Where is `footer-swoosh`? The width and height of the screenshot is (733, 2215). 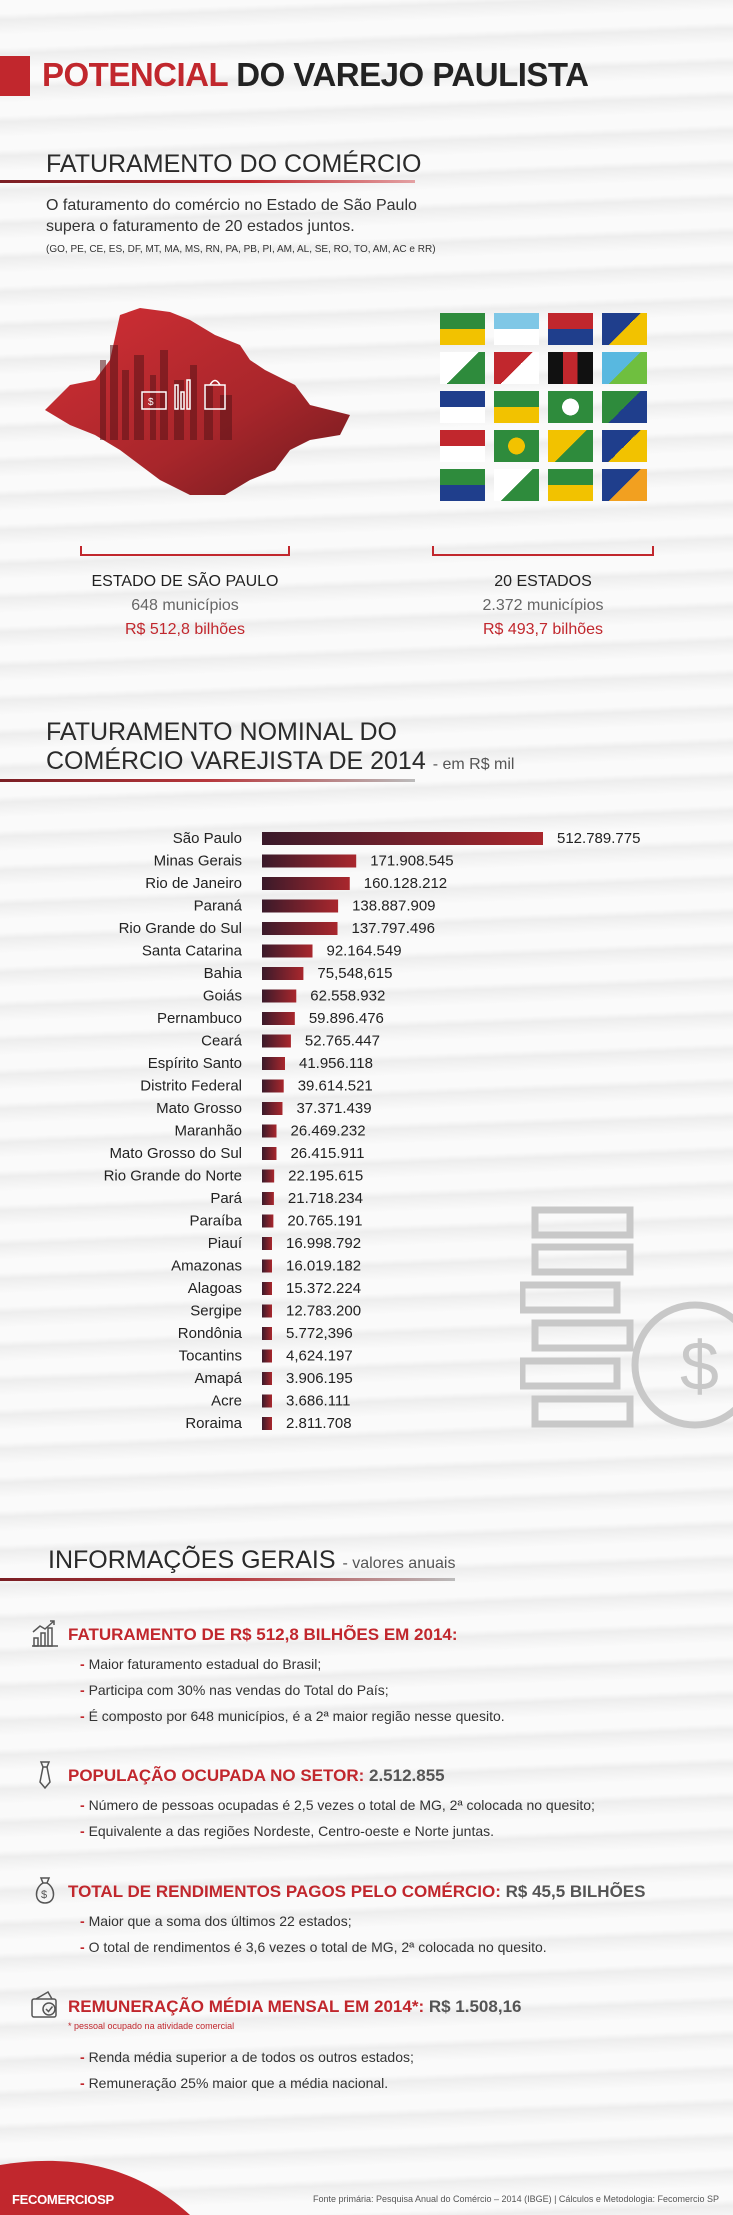 footer-swoosh is located at coordinates (95, 2187).